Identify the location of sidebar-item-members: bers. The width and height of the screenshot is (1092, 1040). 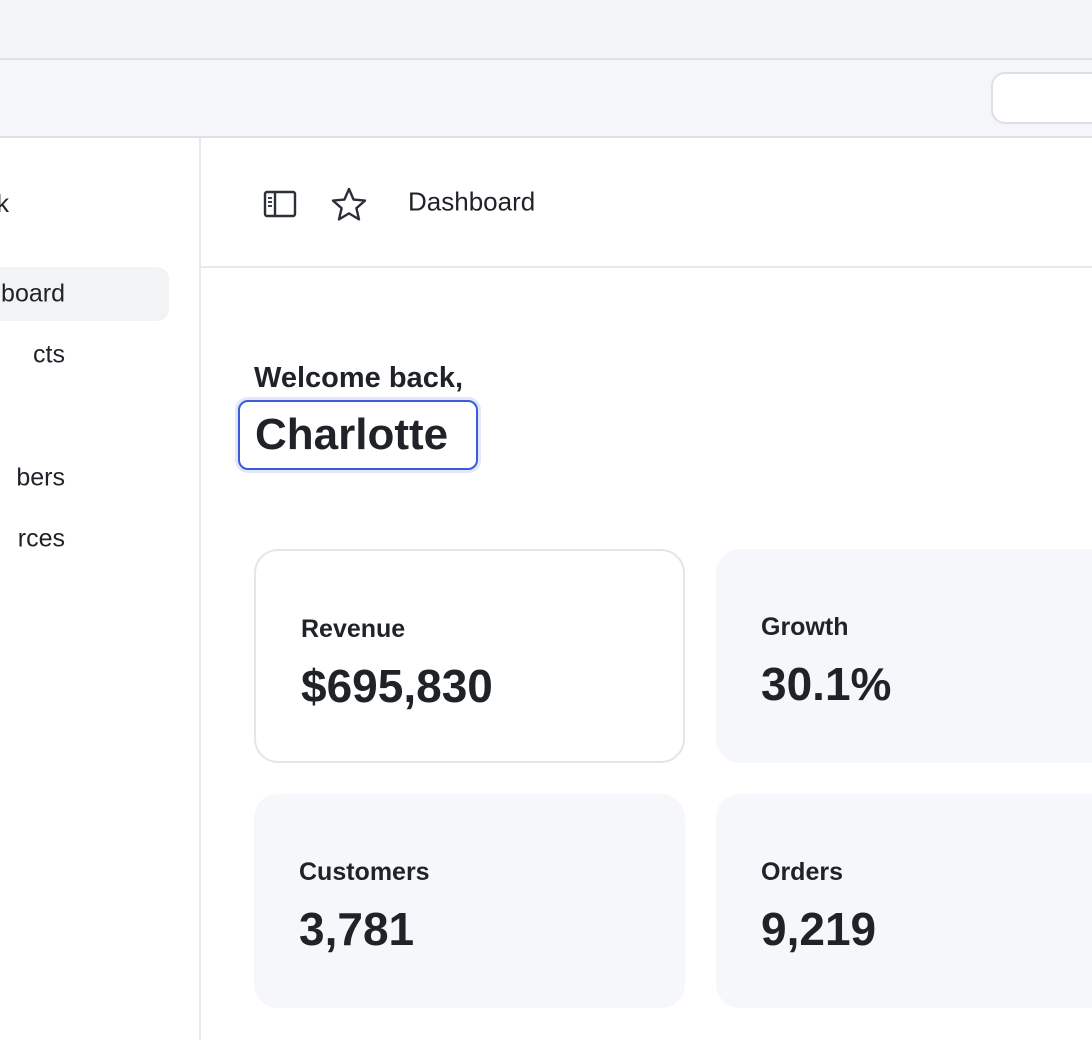
(84, 478).